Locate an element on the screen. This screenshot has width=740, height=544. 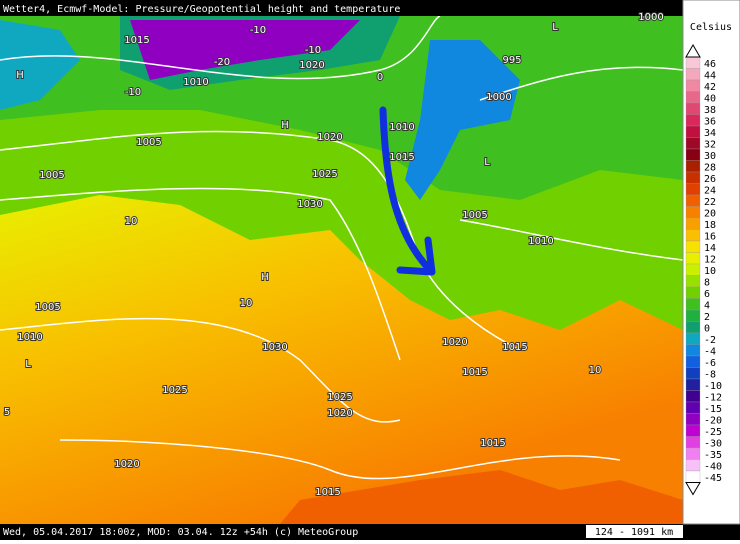
legend-title: Celsius is located at coordinates (711, 27).